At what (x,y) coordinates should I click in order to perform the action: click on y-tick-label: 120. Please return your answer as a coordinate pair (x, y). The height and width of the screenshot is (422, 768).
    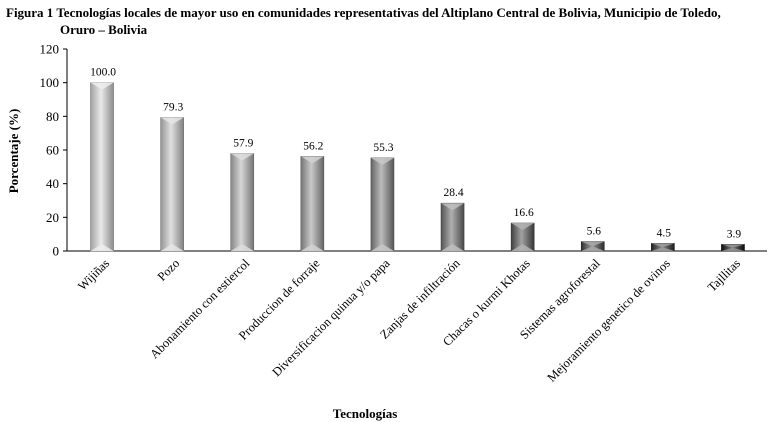
    Looking at the image, I should click on (50, 49).